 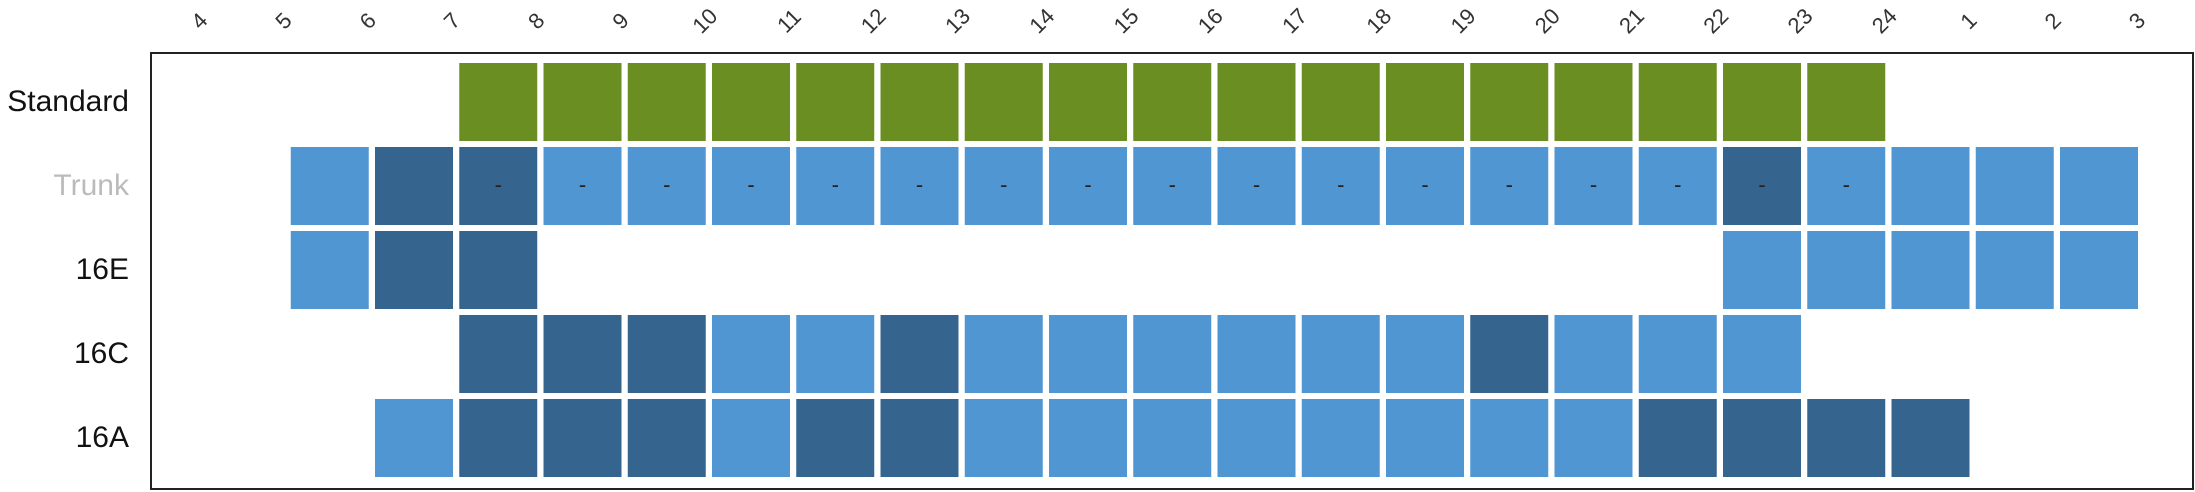 What do you see at coordinates (1884, 20) in the screenshot?
I see `column-label-24: 24` at bounding box center [1884, 20].